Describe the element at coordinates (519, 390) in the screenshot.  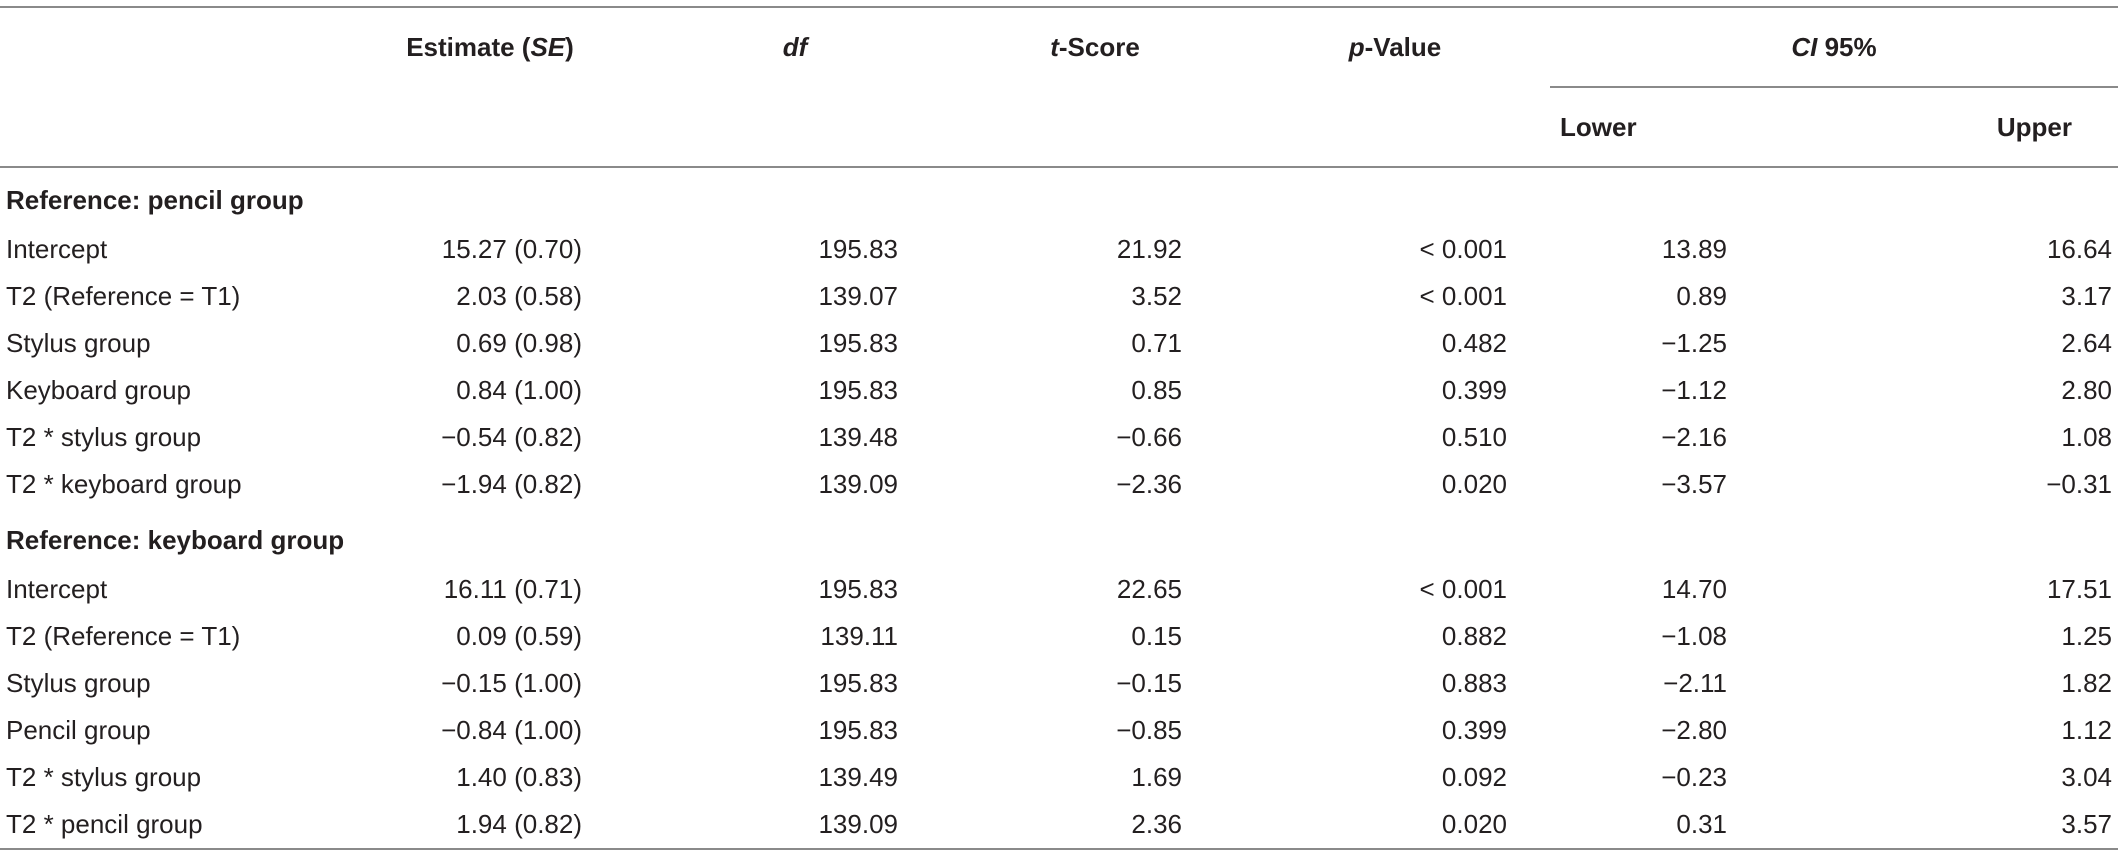
I see `cell-estimate: 0.84 (1.00)` at that location.